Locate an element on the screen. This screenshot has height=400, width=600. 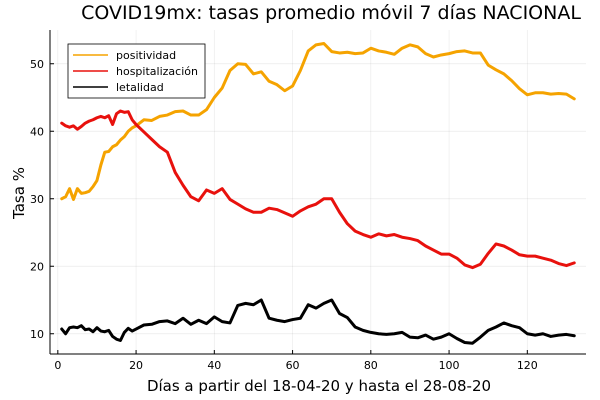
legend-label-2: letalidad is located at coordinates (140, 87).